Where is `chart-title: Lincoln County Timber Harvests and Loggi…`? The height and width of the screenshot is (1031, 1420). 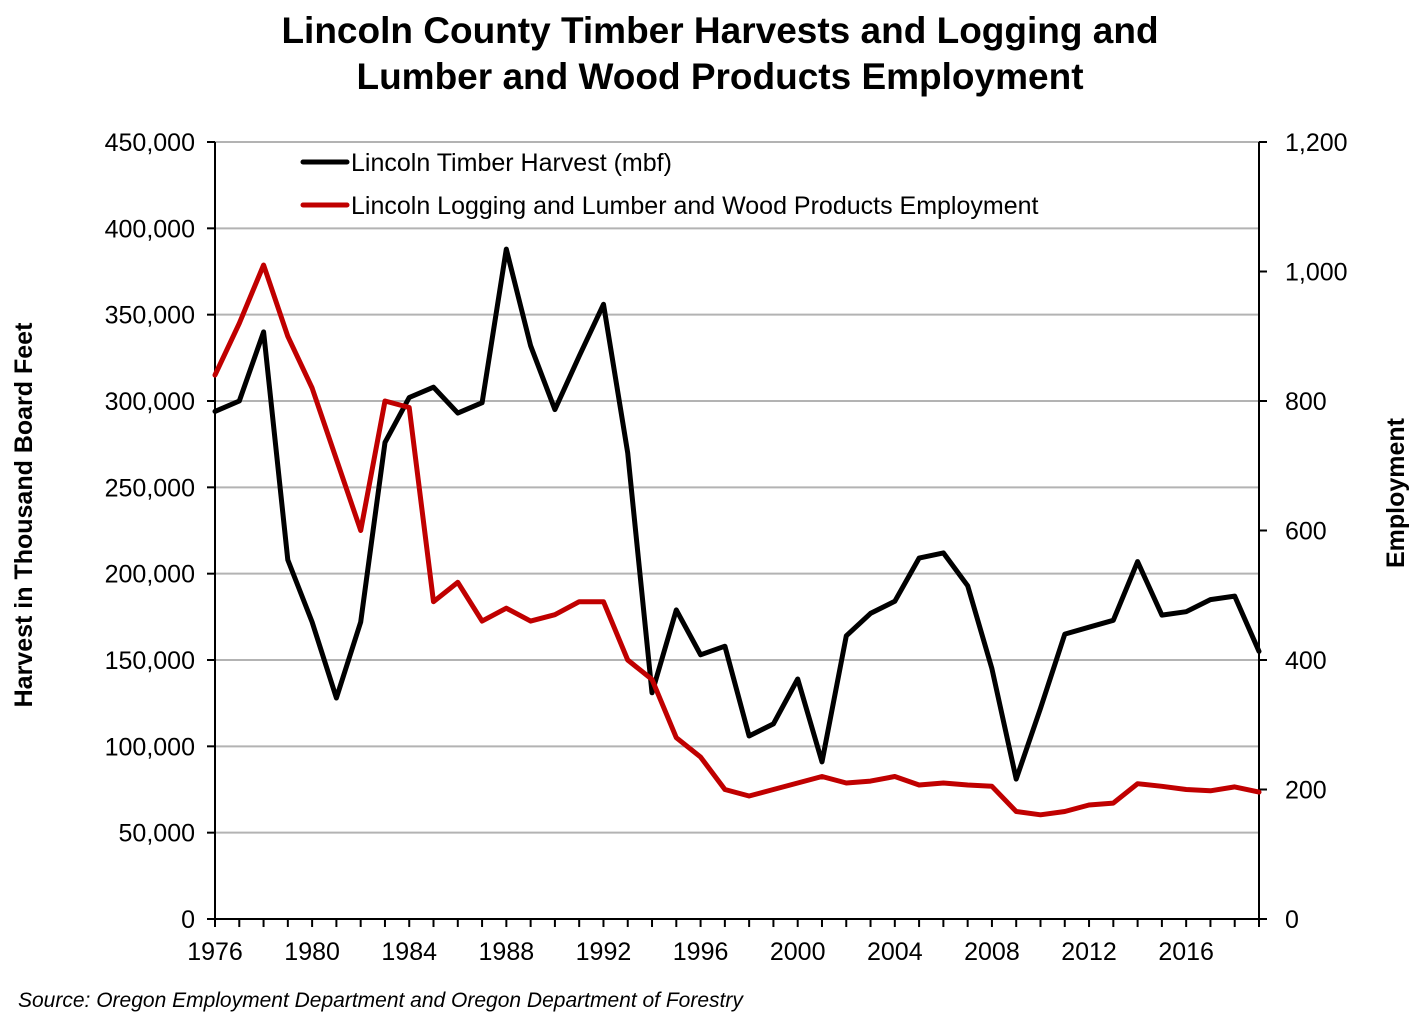
chart-title: Lincoln County Timber Harvests and Loggi… is located at coordinates (710, 54).